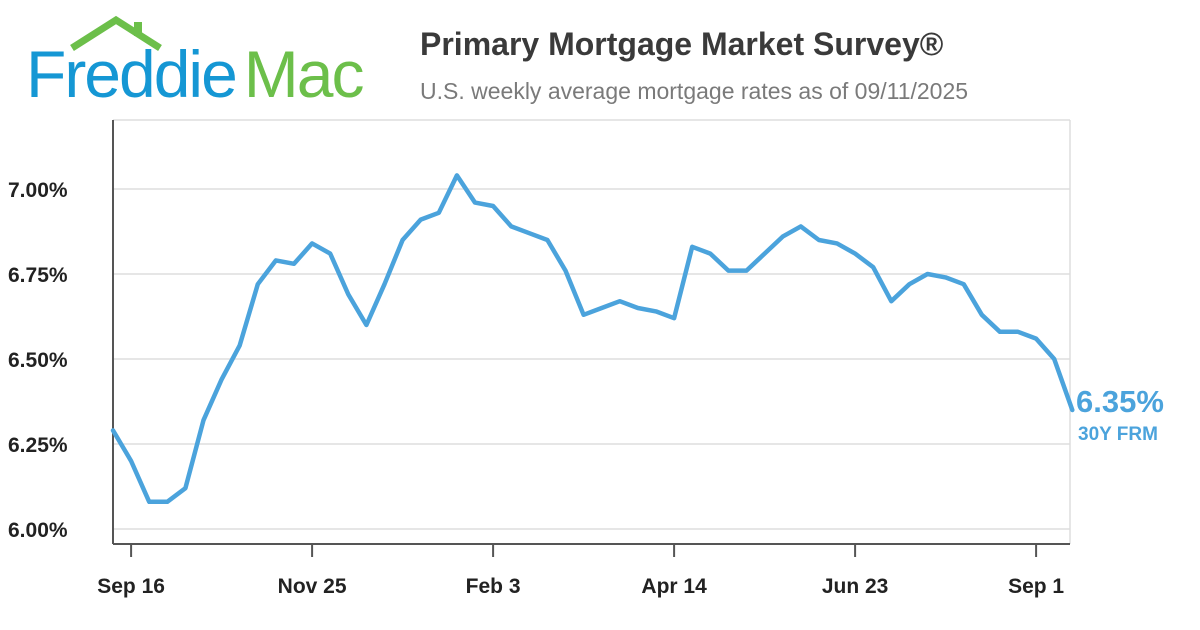  Describe the element at coordinates (312, 586) in the screenshot. I see `x-tick-label: Nov 25` at that location.